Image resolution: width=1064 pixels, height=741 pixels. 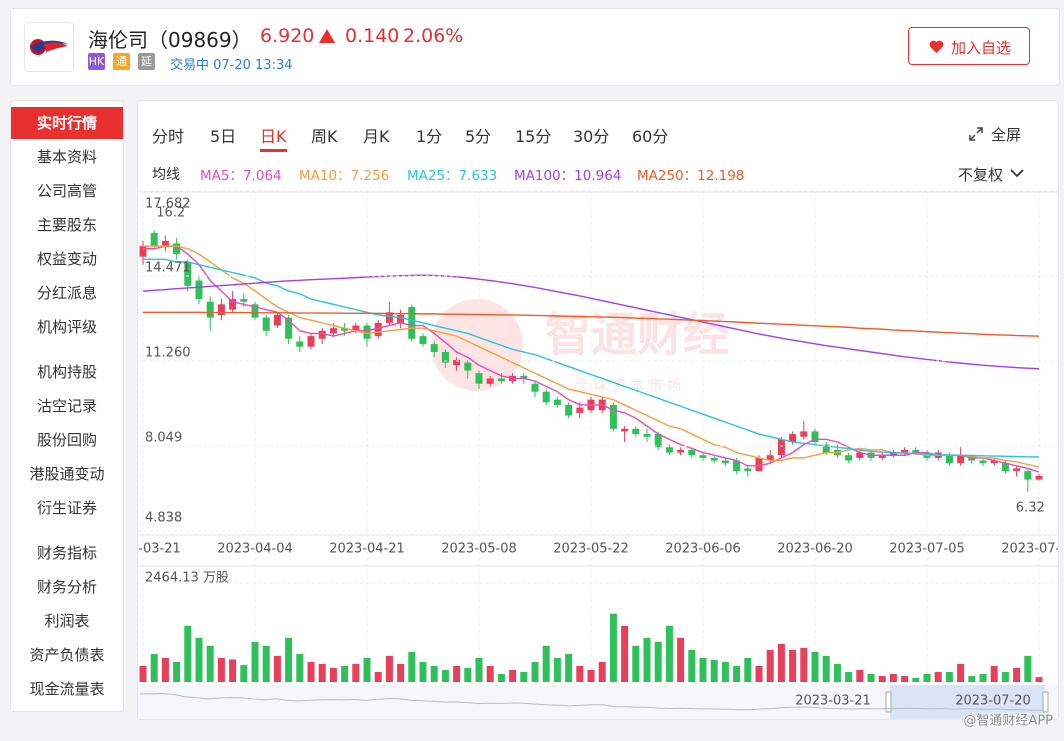 I want to click on sidebar-item: 资产负债表, so click(x=67, y=655).